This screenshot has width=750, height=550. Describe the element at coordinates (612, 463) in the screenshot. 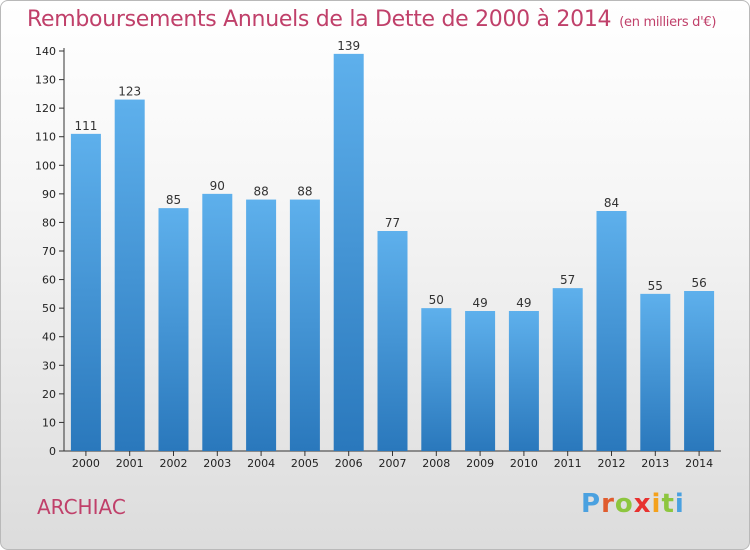

I see `x-tick-label: 2012` at that location.